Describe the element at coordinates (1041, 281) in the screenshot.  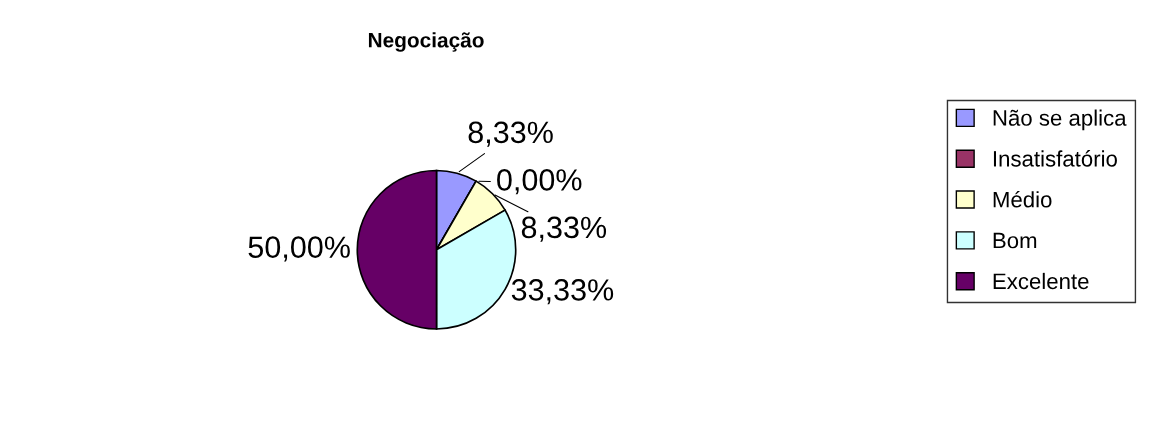
I see `legend-label: Excelente` at that location.